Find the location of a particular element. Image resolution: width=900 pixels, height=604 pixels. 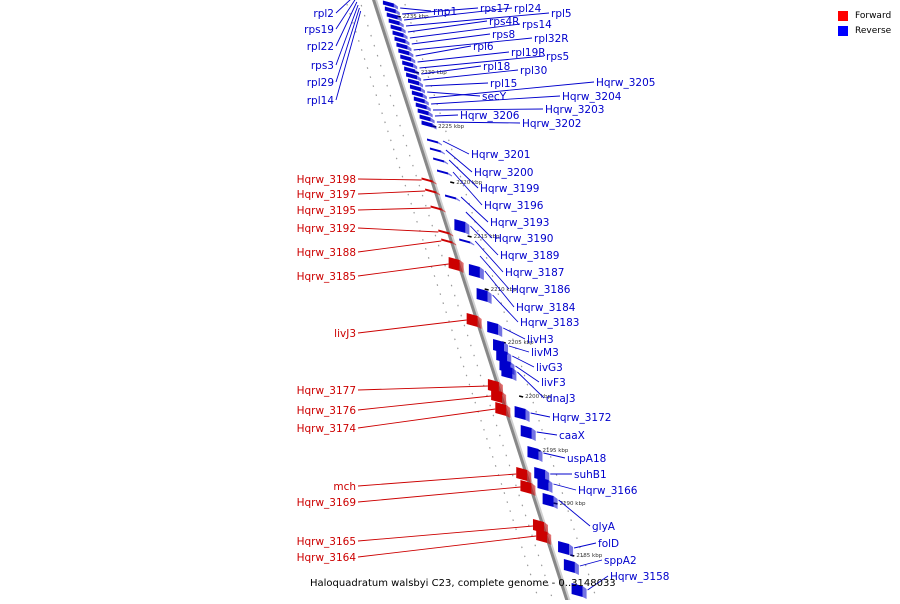

gene-label-rps3: rps3 is located at coordinates (335, 38).